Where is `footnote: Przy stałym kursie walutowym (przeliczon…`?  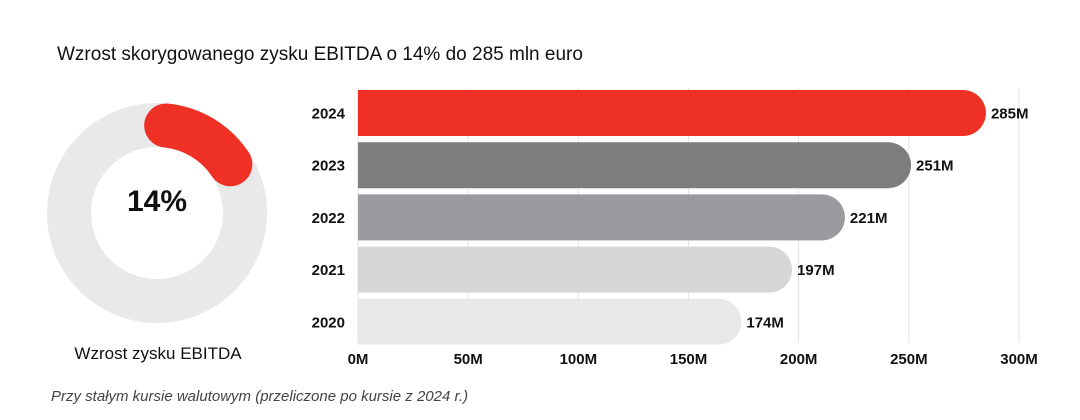
footnote: Przy stałym kursie walutowym (przeliczon… is located at coordinates (260, 396).